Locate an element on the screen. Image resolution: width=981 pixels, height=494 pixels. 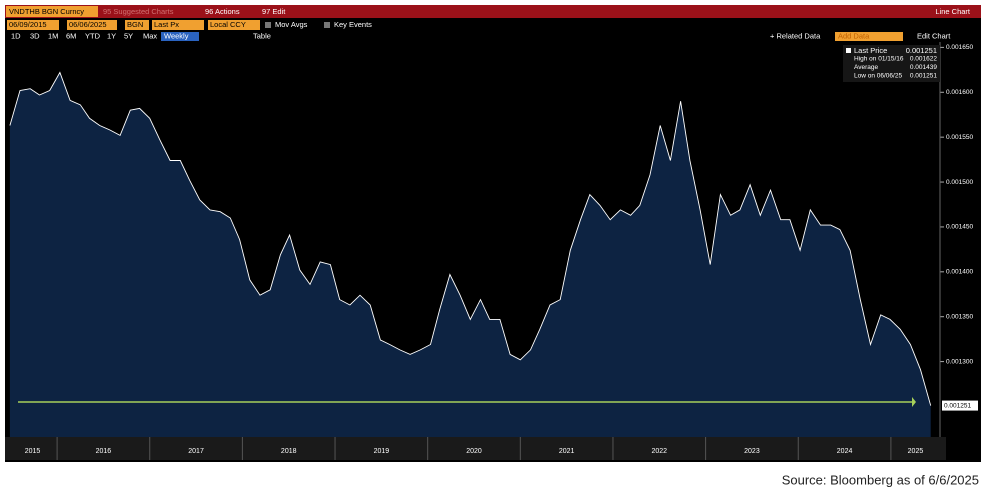
end-date: 06/06/2025 is located at coordinates (88, 24).